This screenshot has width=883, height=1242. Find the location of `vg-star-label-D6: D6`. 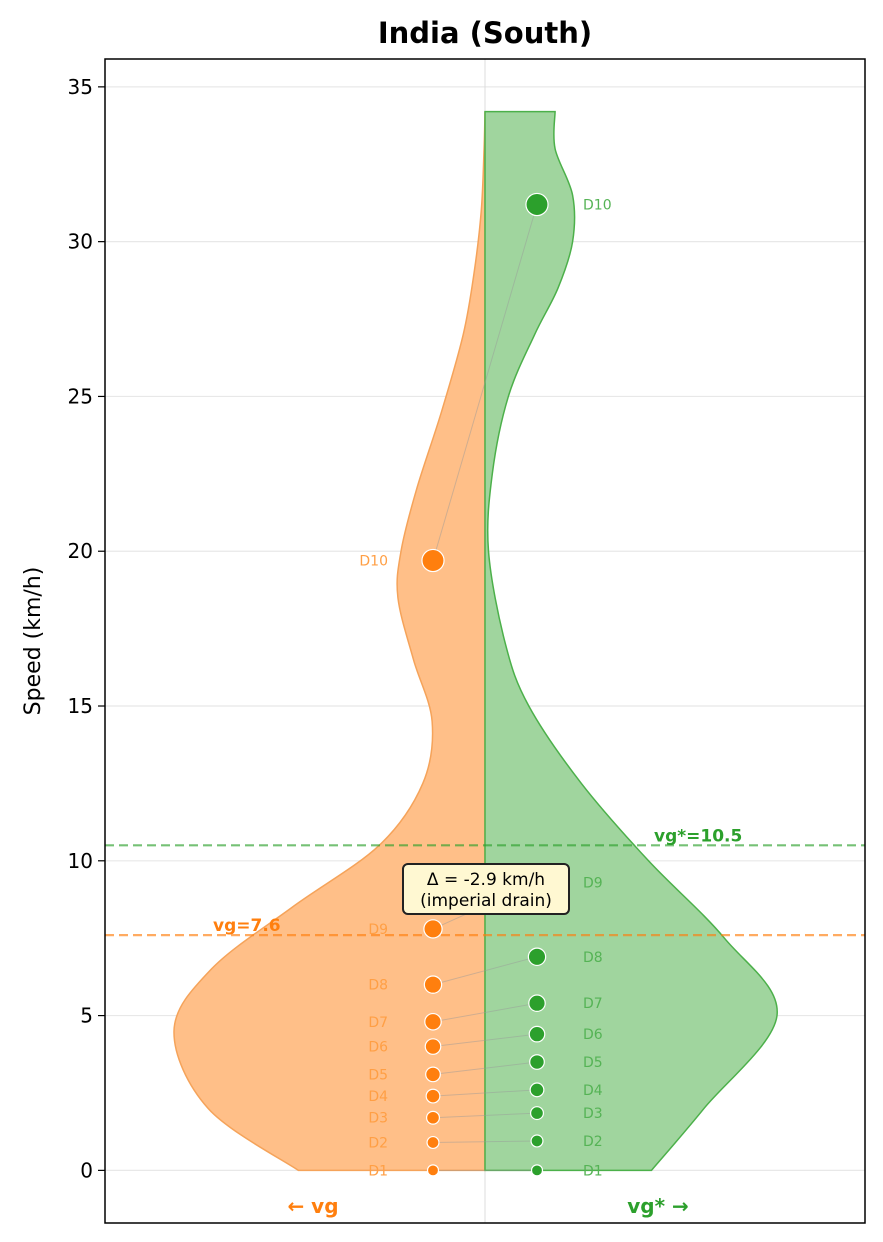

vg-star-label-D6: D6 is located at coordinates (593, 1035).